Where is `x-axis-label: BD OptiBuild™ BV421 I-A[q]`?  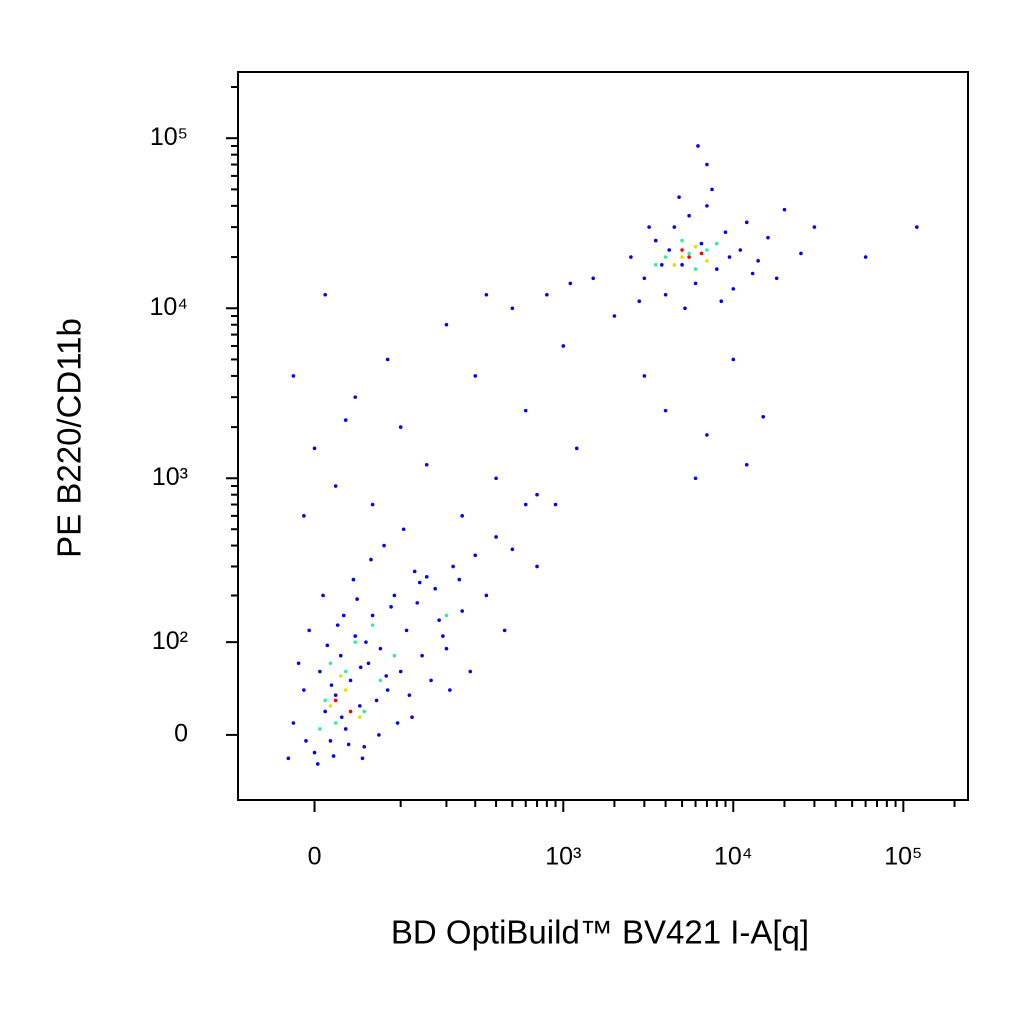 x-axis-label: BD OptiBuild™ BV421 I-A[q] is located at coordinates (600, 932).